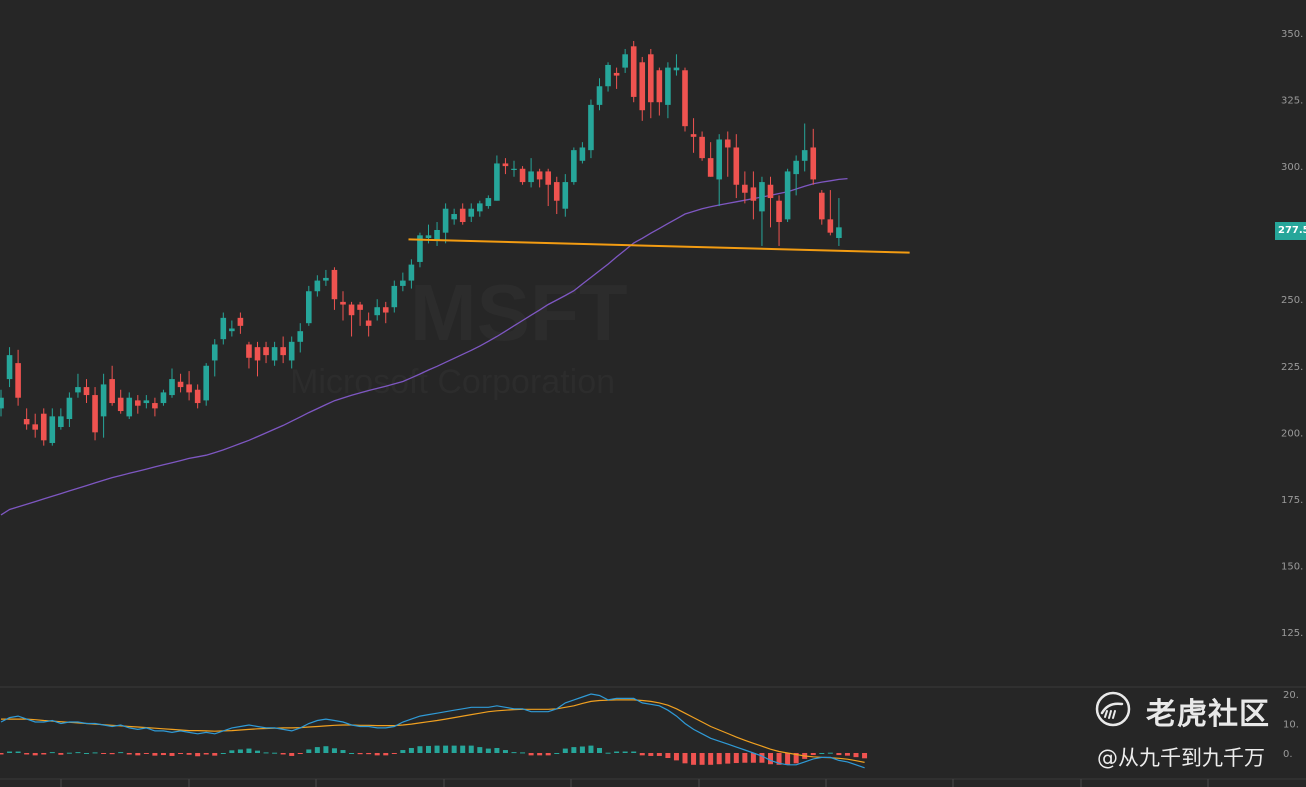 This screenshot has width=1306, height=787. What do you see at coordinates (1291, 695) in the screenshot?
I see `macd-tick-label: 20.` at bounding box center [1291, 695].